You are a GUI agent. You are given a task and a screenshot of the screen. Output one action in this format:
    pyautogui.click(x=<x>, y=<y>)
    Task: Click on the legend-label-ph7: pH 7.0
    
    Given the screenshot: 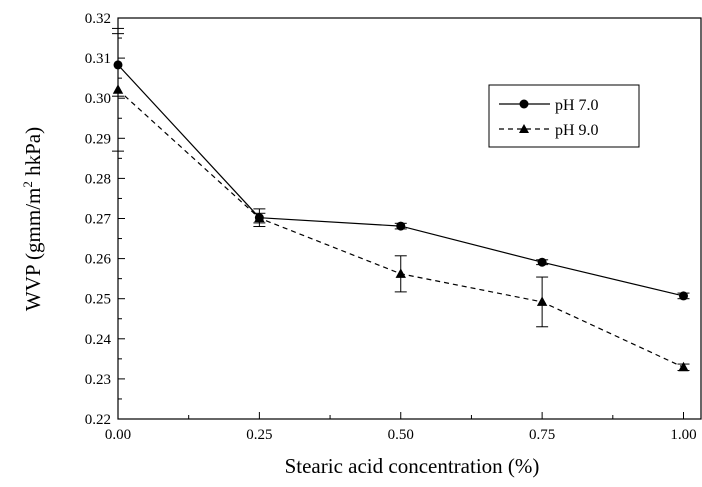 What is the action you would take?
    pyautogui.click(x=577, y=105)
    